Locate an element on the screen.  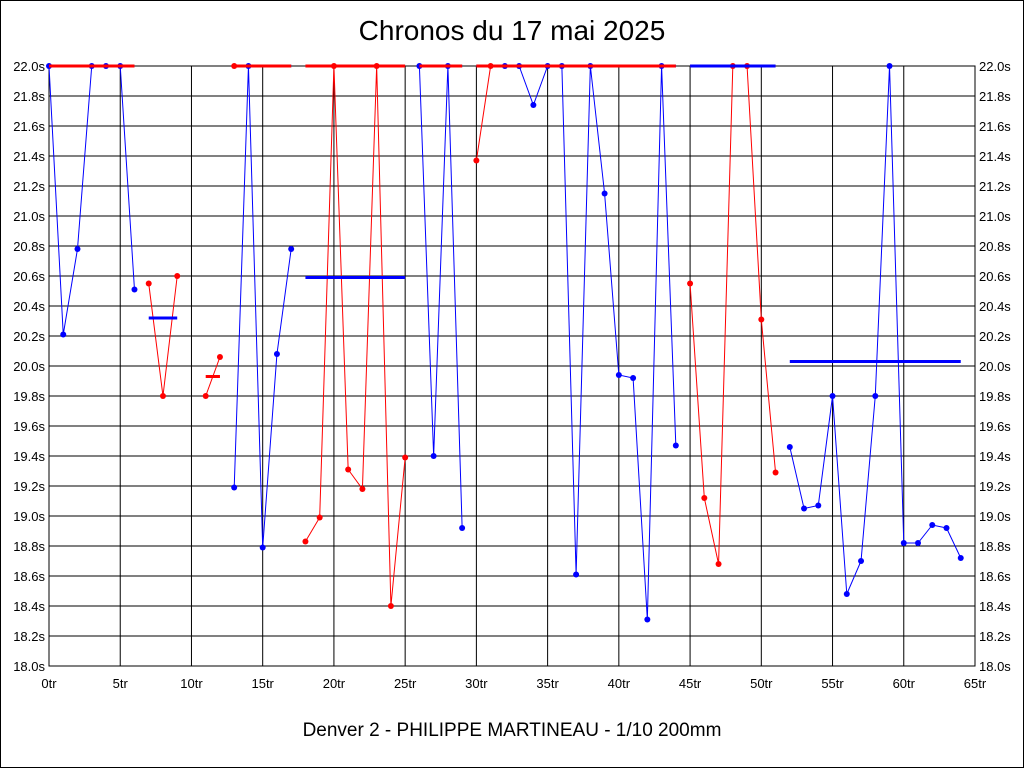
y-tick-label-right: 20.4s is located at coordinates (995, 306).